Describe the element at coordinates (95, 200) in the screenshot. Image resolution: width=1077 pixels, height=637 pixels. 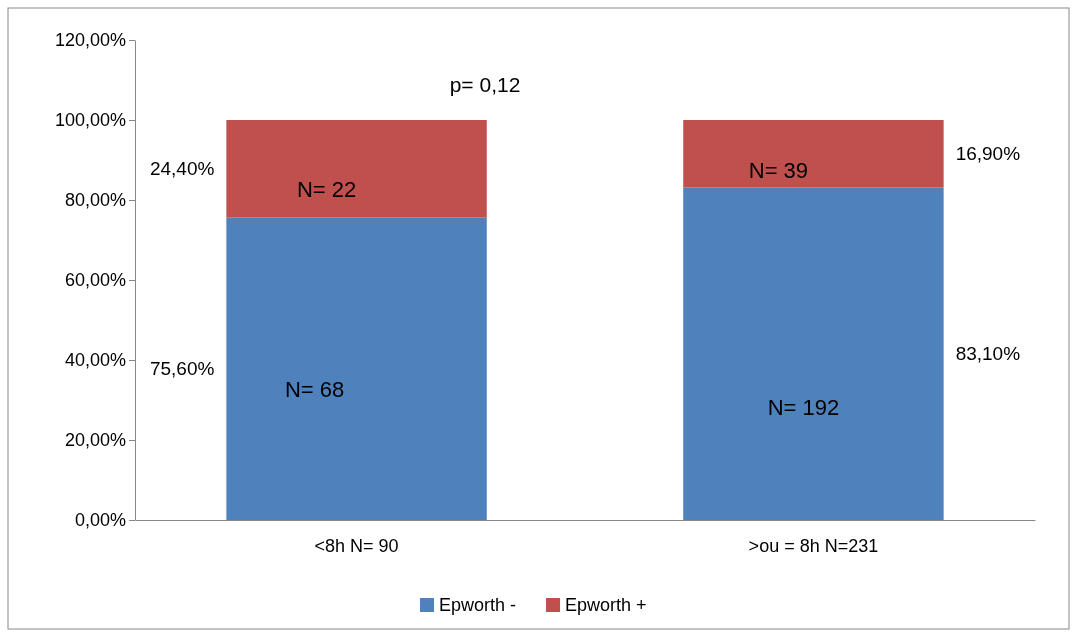
I see `y-tick-label: 80,00%` at that location.